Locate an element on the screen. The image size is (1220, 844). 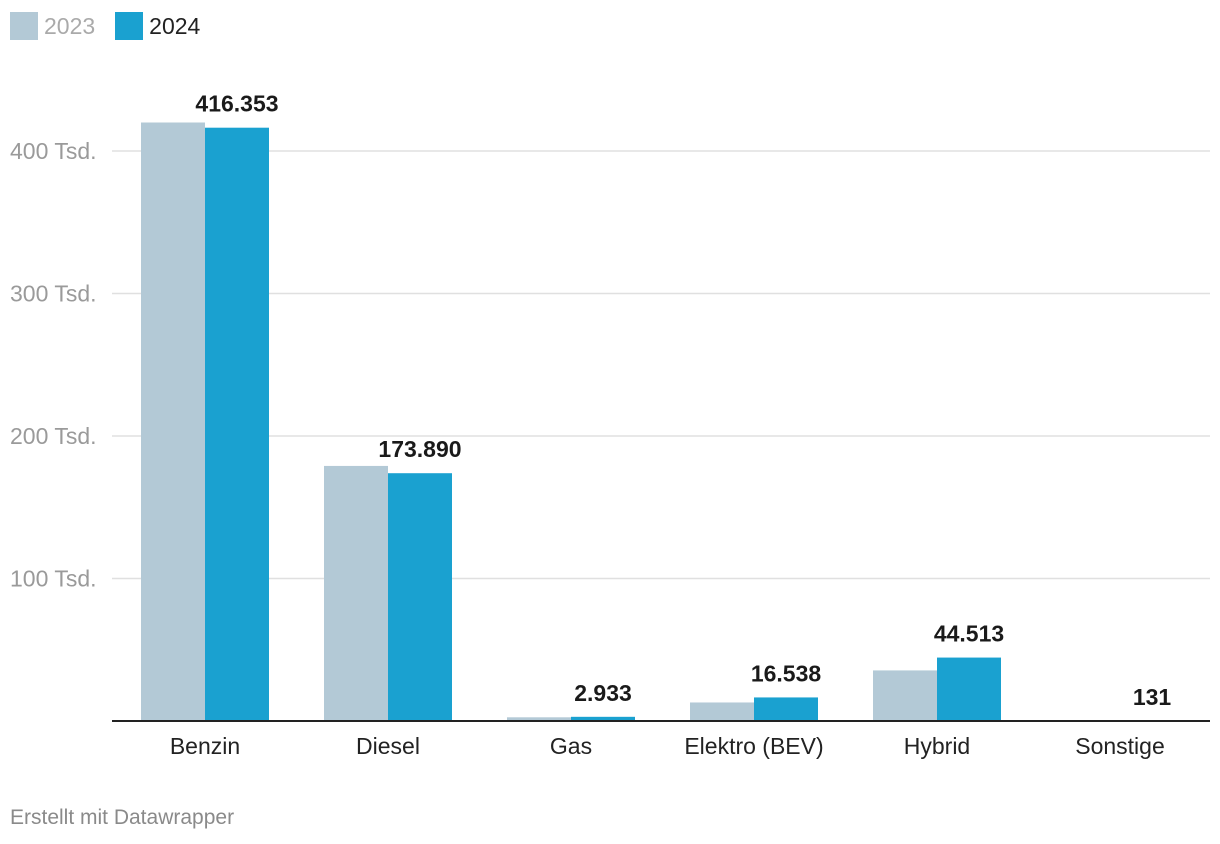
data-label: 16.538 is located at coordinates (786, 673).